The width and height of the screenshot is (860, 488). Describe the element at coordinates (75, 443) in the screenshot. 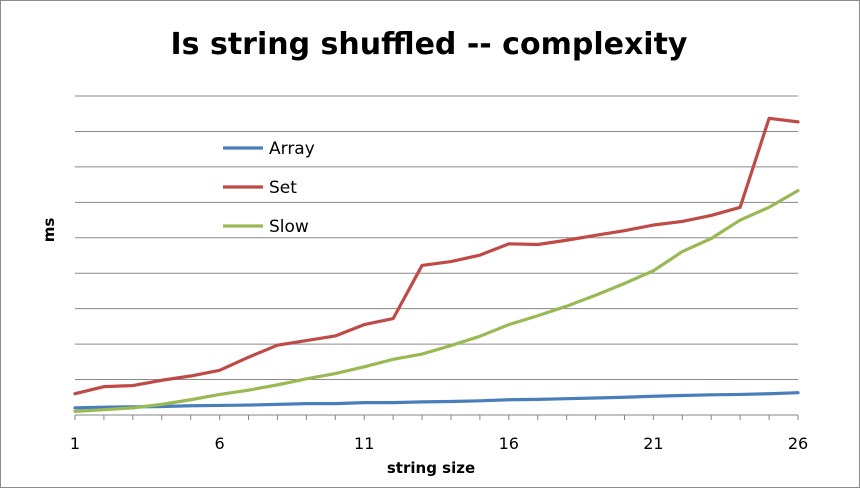

I see `x-tick-label: 1` at that location.